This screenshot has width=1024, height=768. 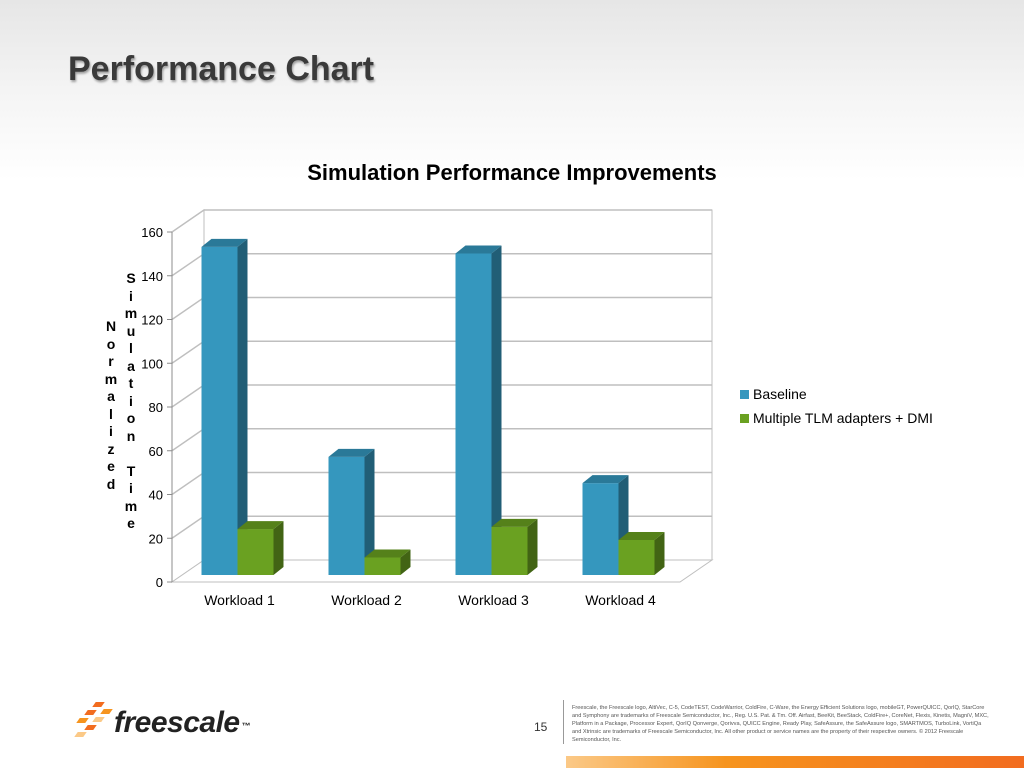 What do you see at coordinates (156, 451) in the screenshot?
I see `y-tick-label: 60` at bounding box center [156, 451].